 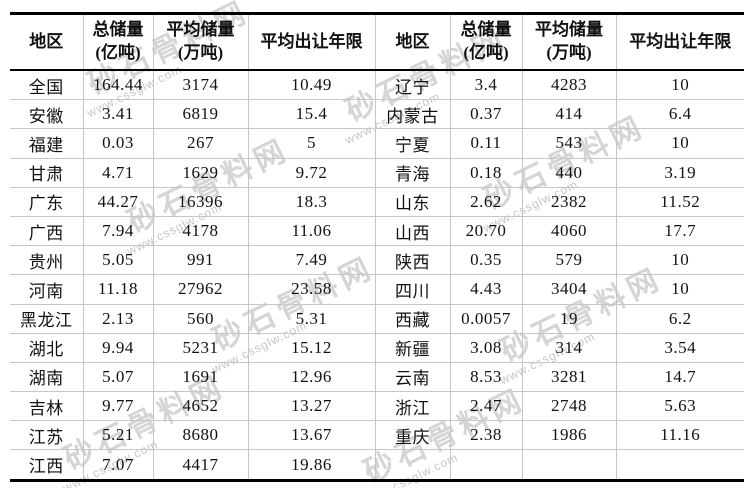 I want to click on transfer-years-cell: 19.86, so click(x=311, y=465).